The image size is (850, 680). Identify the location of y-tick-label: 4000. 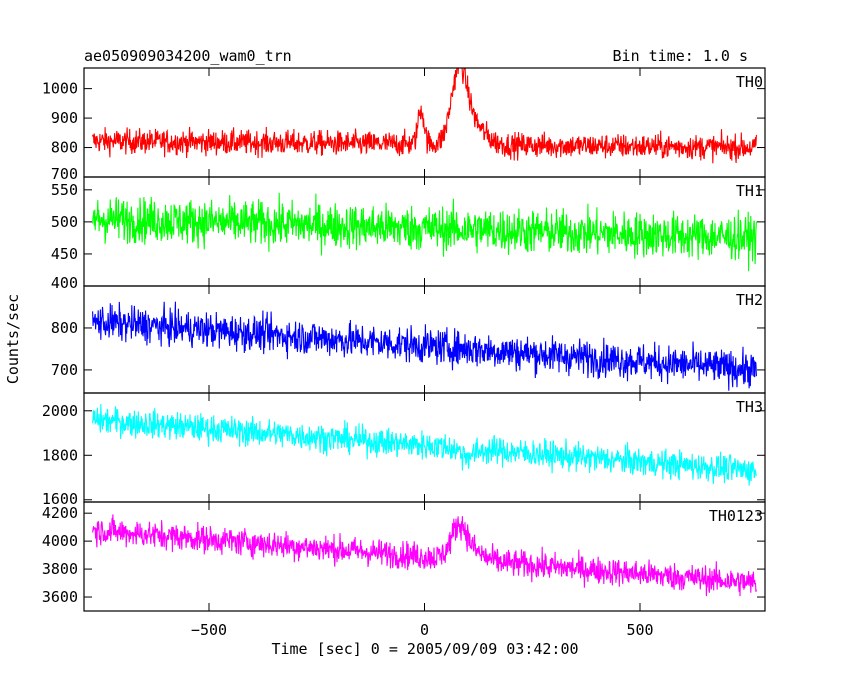
(60, 541).